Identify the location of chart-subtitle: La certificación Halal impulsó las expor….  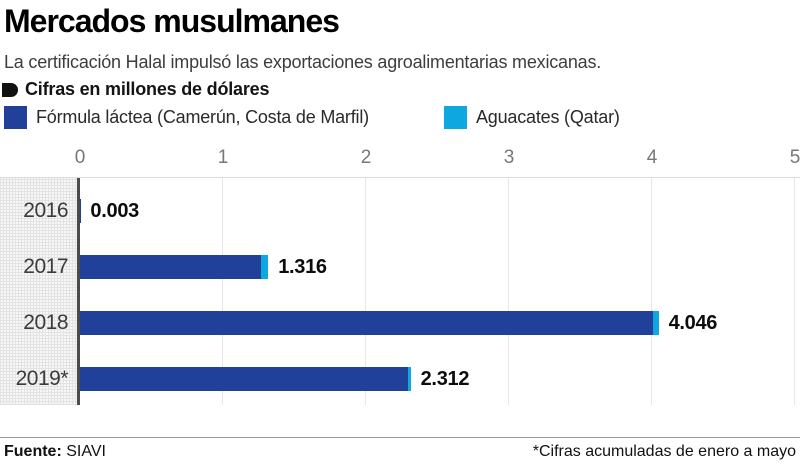
(303, 62).